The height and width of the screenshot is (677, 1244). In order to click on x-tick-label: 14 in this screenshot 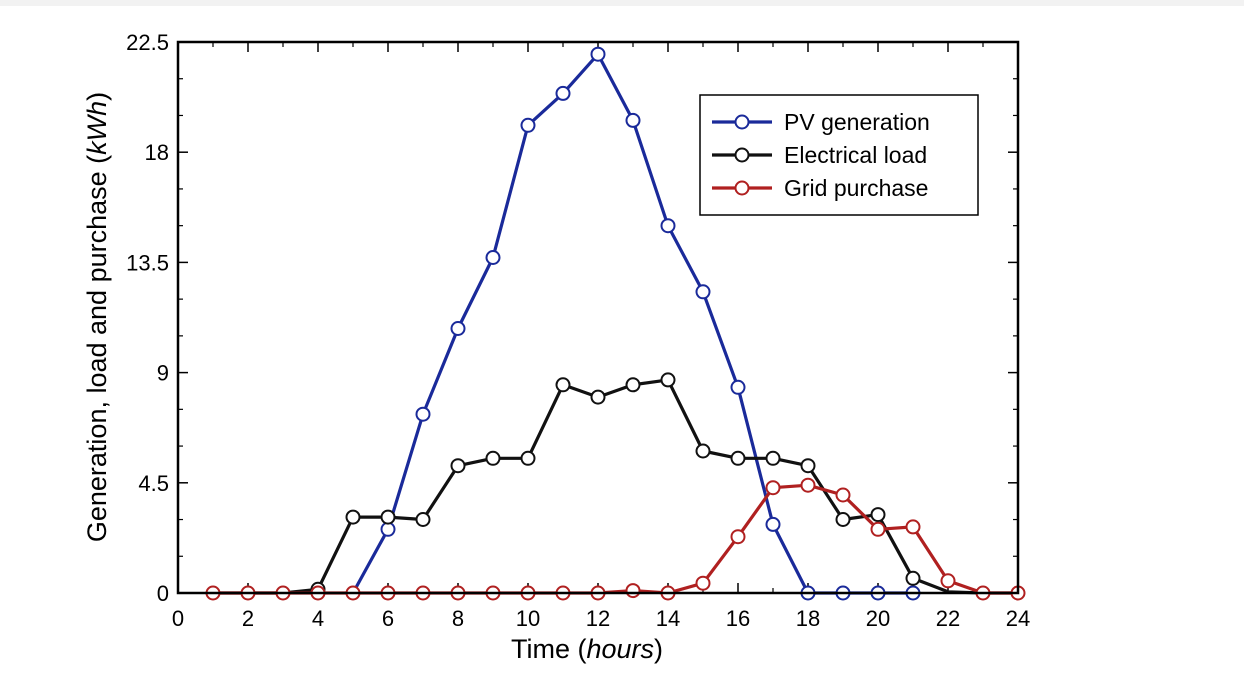, I will do `click(668, 618)`.